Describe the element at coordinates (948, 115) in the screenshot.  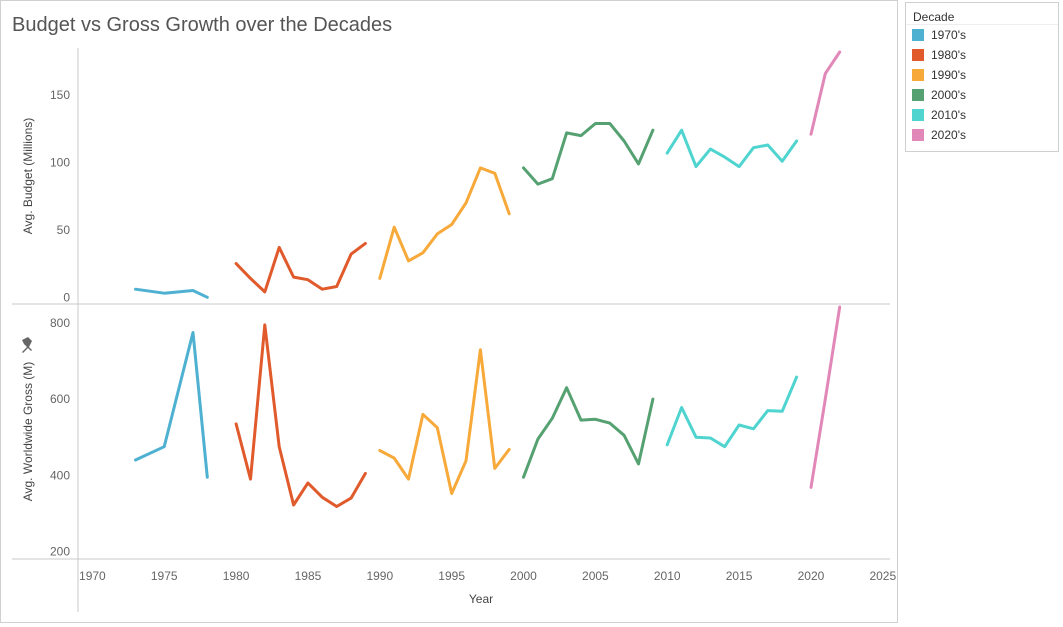
I see `legend-label: 2010's` at that location.